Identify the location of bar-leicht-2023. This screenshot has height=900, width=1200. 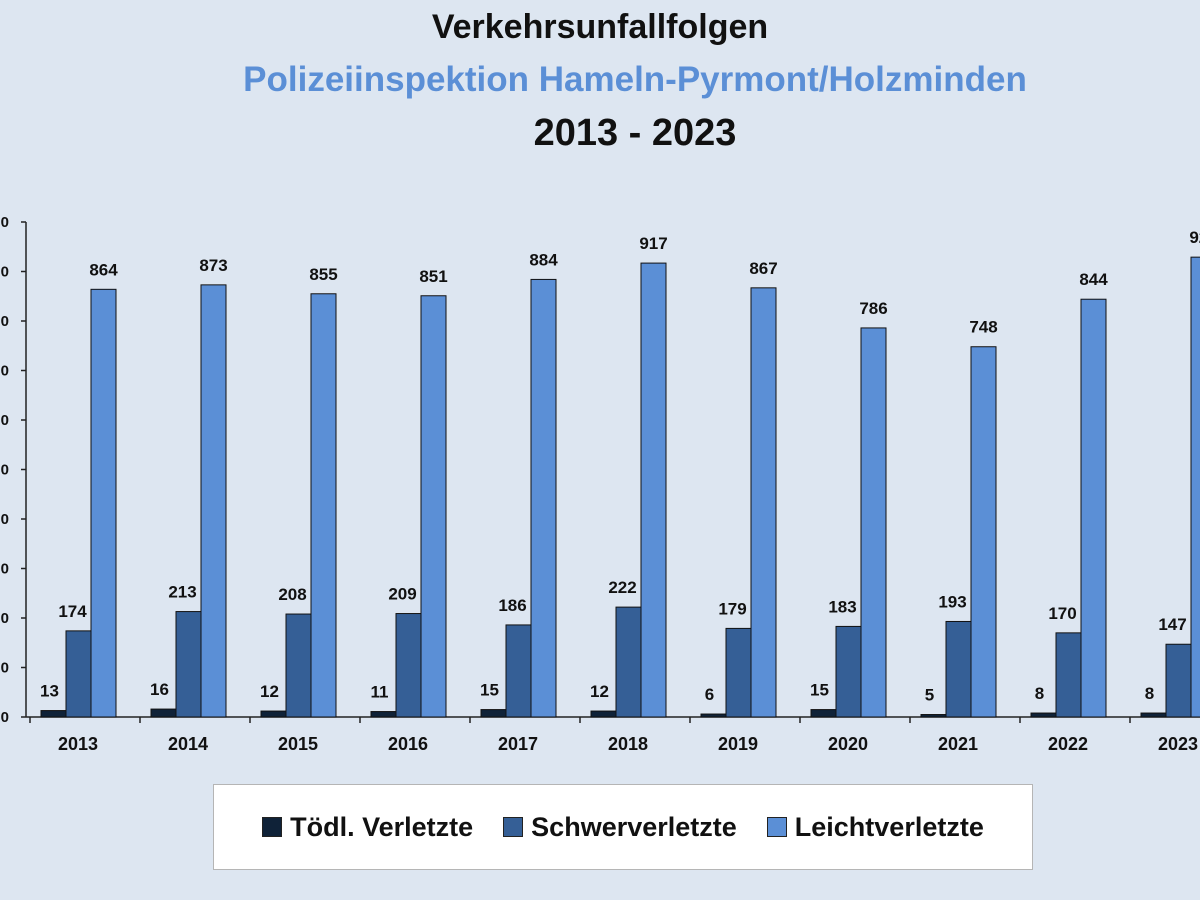
(1195, 487).